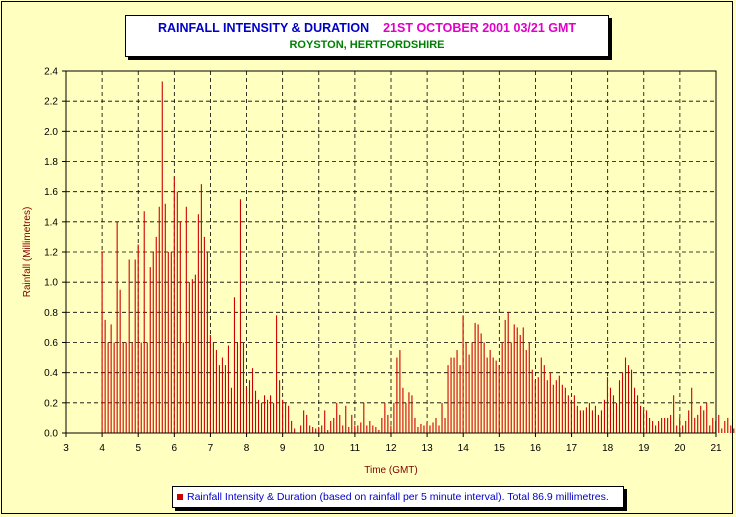 The width and height of the screenshot is (736, 517). I want to click on x-tick-label: 3, so click(66, 448).